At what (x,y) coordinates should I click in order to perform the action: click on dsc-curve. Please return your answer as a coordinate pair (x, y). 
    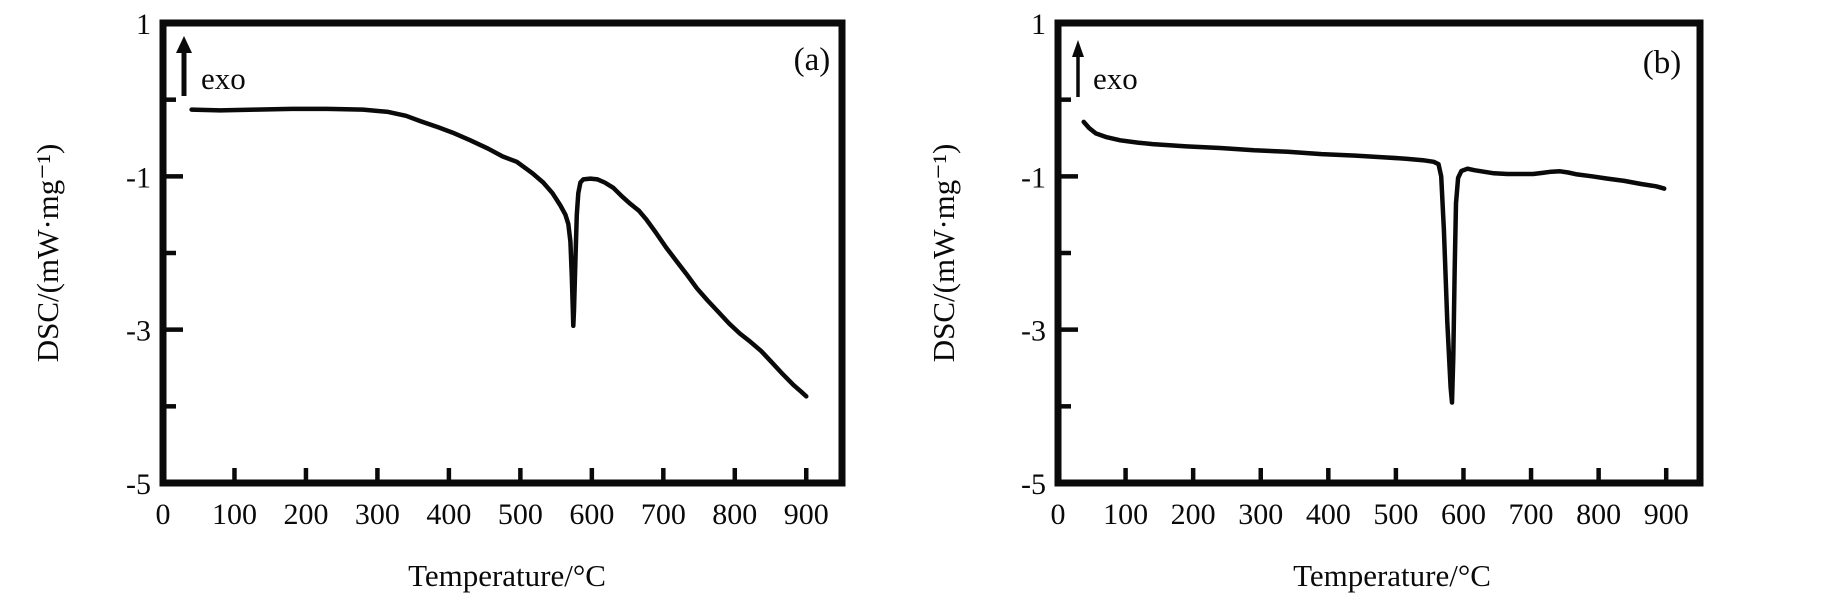
    Looking at the image, I should click on (1374, 262).